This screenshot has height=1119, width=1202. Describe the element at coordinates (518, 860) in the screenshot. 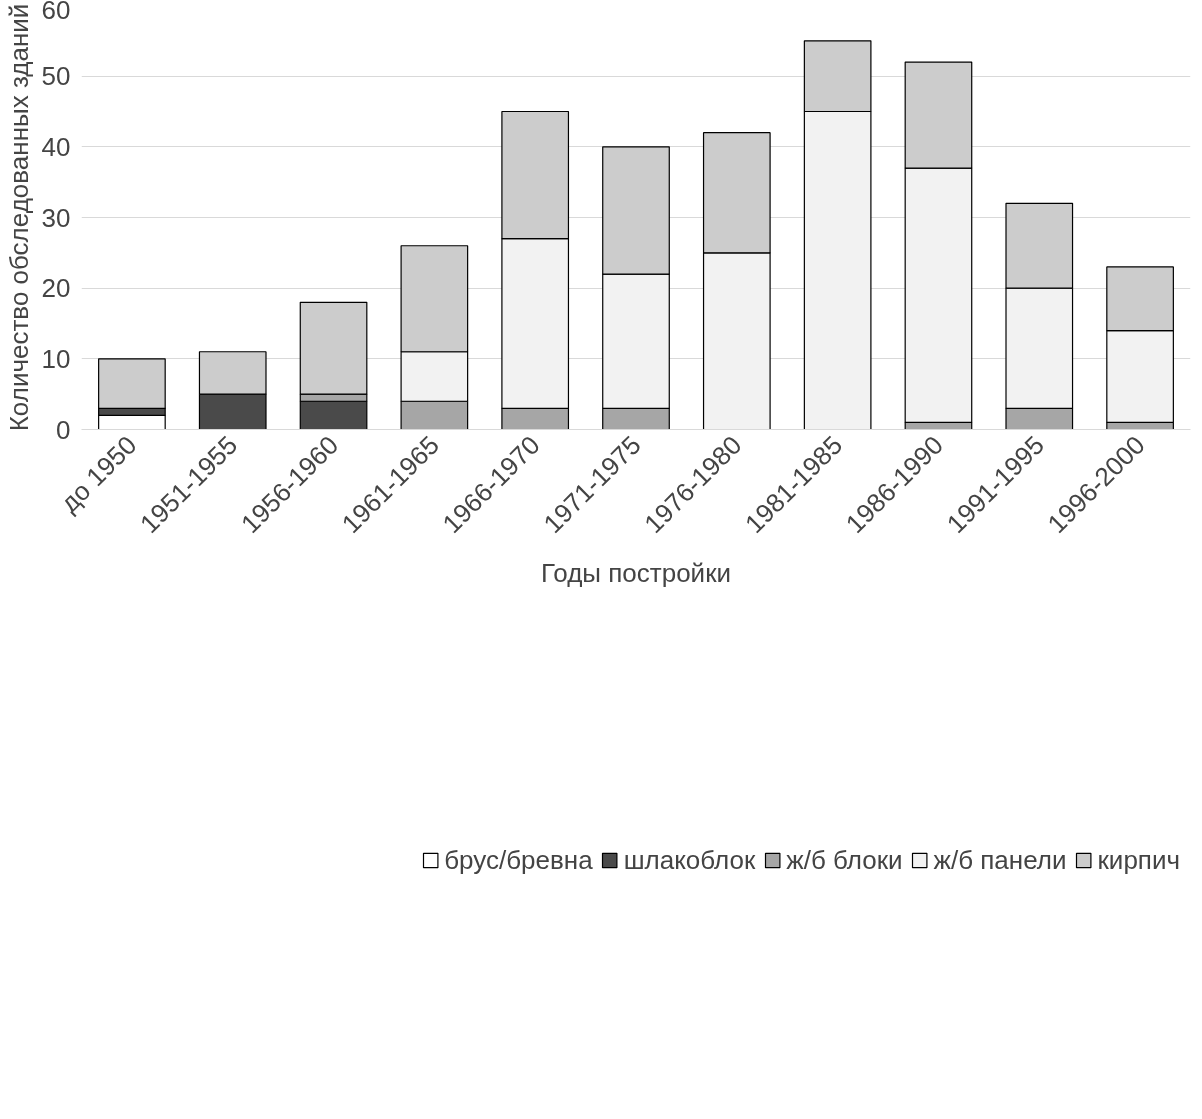

I see `legend-label: брус/бревна` at that location.